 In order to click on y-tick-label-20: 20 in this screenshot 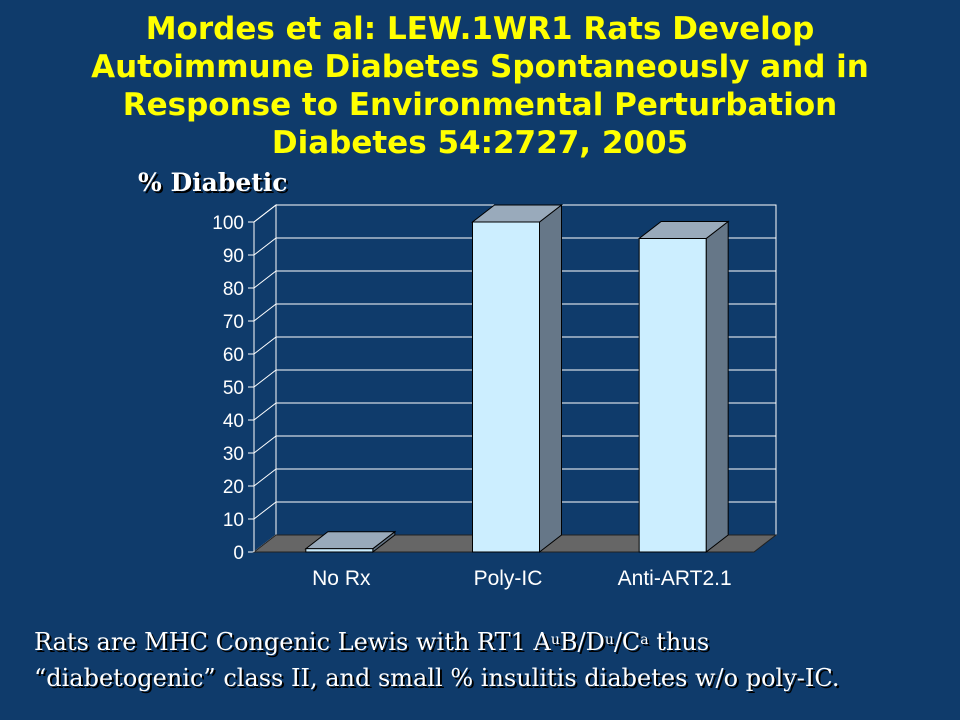, I will do `click(233, 487)`.